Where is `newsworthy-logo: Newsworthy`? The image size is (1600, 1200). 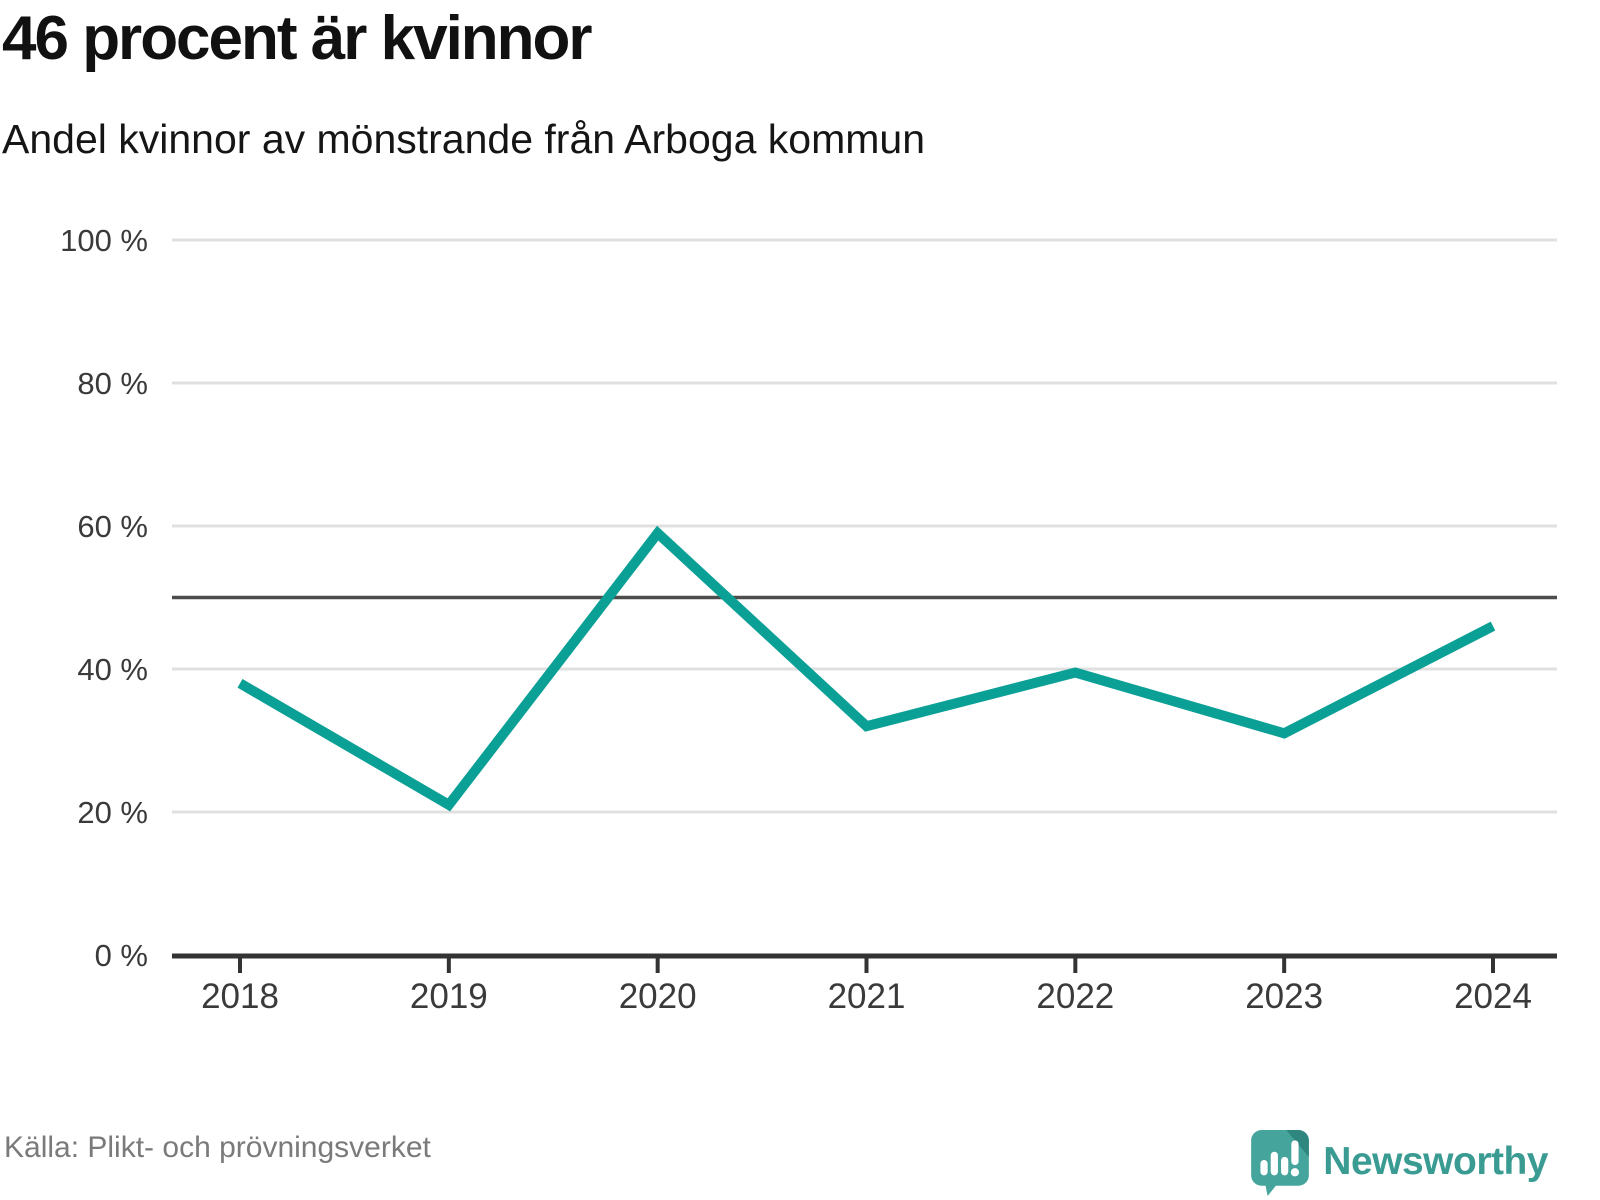 newsworthy-logo: Newsworthy is located at coordinates (1398, 1162).